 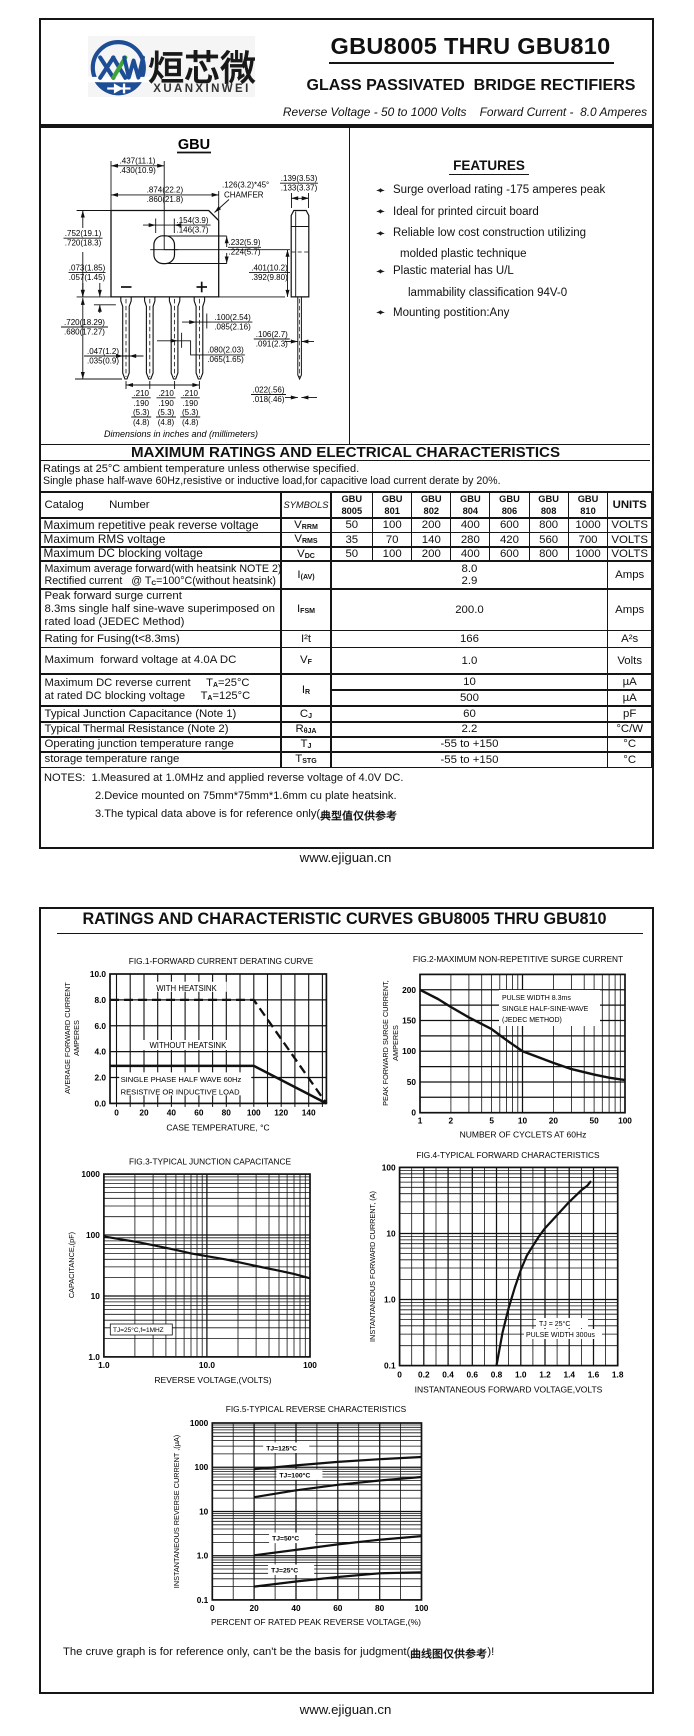 I want to click on svg-text: .154(3.9), so click(x=192, y=220).